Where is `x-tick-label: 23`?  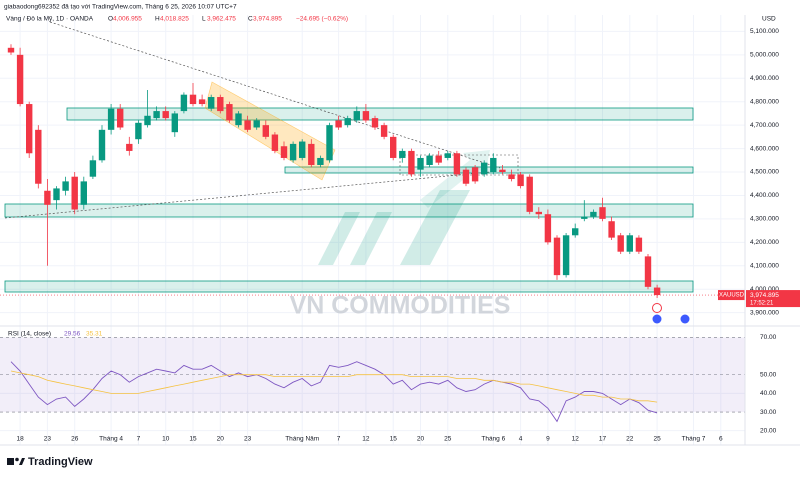 x-tick-label: 23 is located at coordinates (48, 439).